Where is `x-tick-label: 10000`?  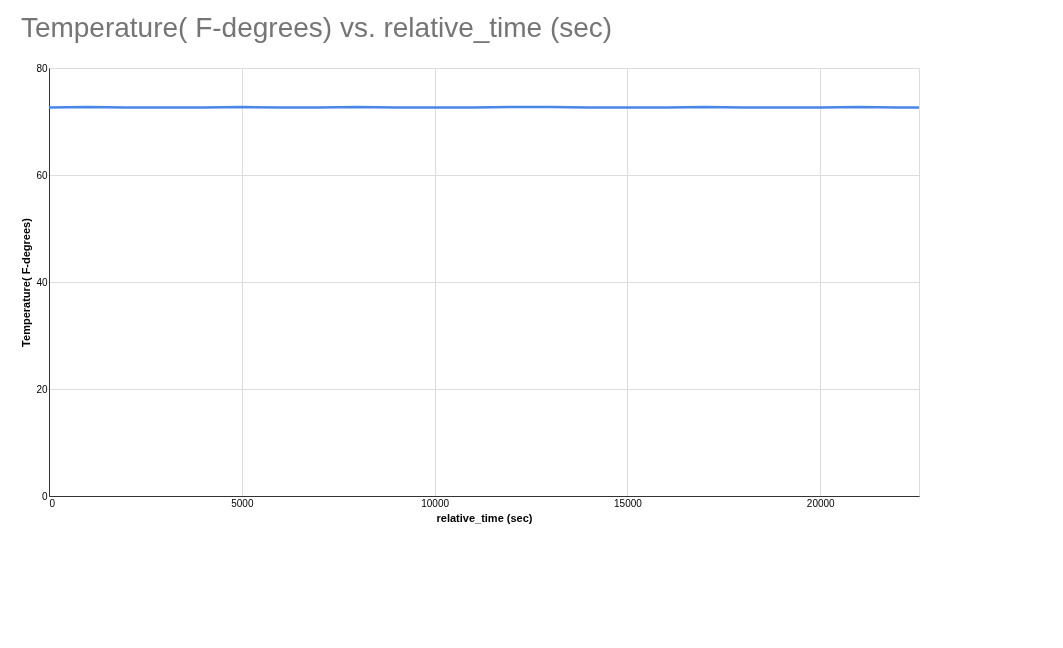
x-tick-label: 10000 is located at coordinates (435, 503).